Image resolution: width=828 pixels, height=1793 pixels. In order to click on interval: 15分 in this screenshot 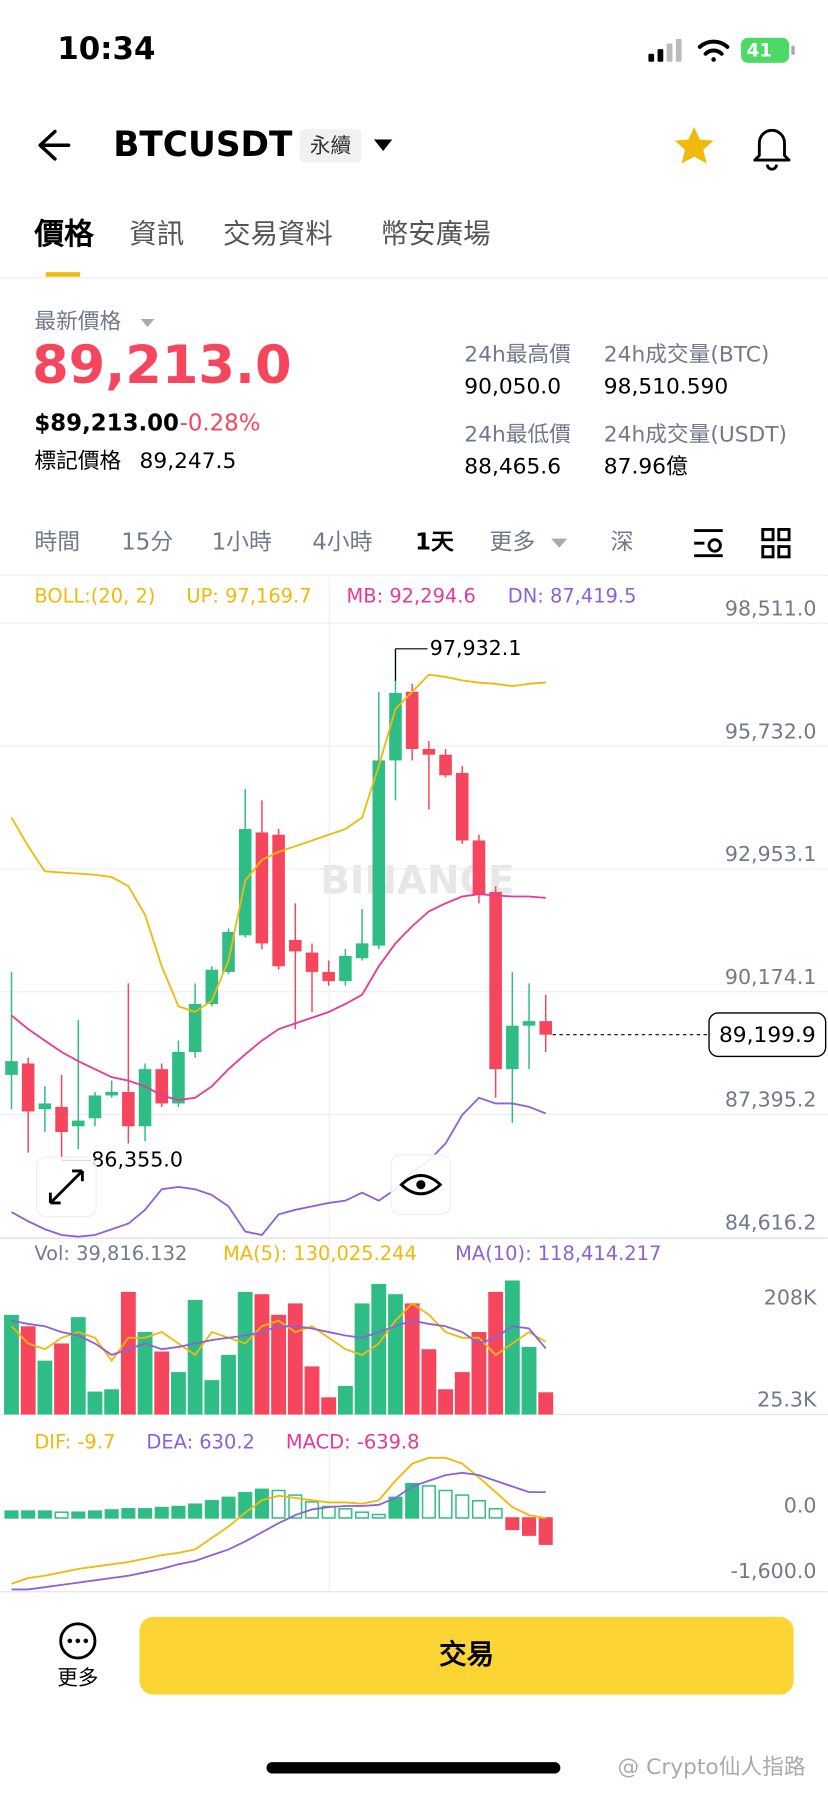, I will do `click(147, 543)`.